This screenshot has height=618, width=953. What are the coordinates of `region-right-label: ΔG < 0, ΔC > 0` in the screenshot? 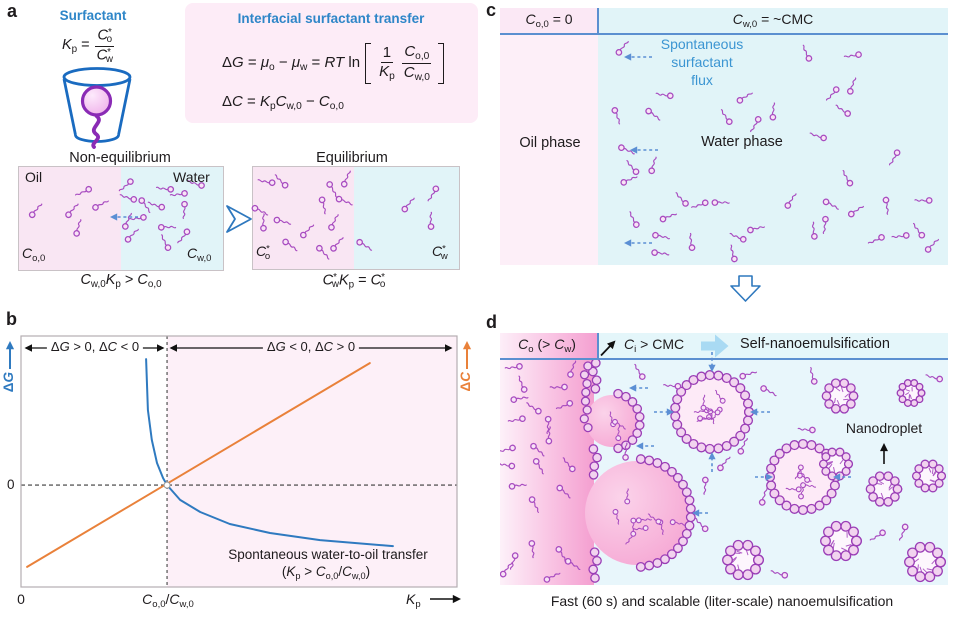 It's located at (311, 347).